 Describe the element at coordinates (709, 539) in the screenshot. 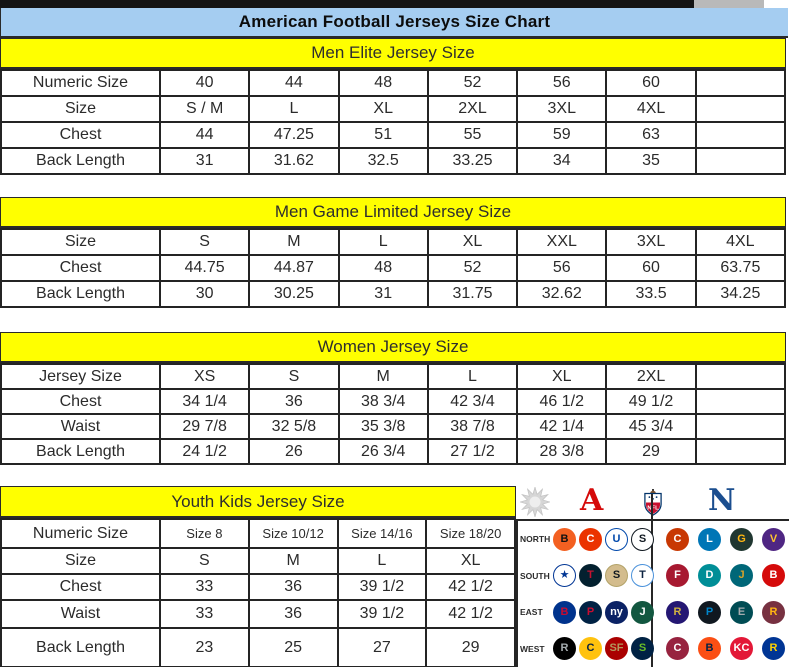

I see `logo-lions: L` at that location.